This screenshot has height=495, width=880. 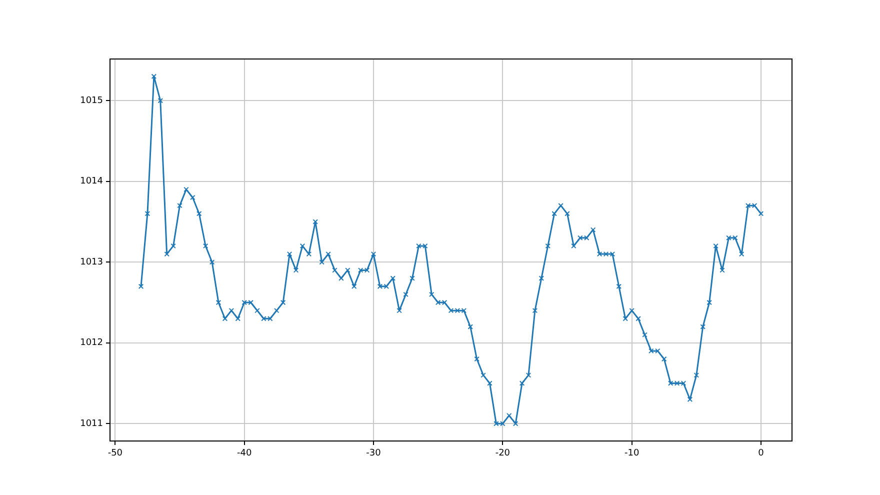 What do you see at coordinates (92, 181) in the screenshot?
I see `y-tick-label: 1014` at bounding box center [92, 181].